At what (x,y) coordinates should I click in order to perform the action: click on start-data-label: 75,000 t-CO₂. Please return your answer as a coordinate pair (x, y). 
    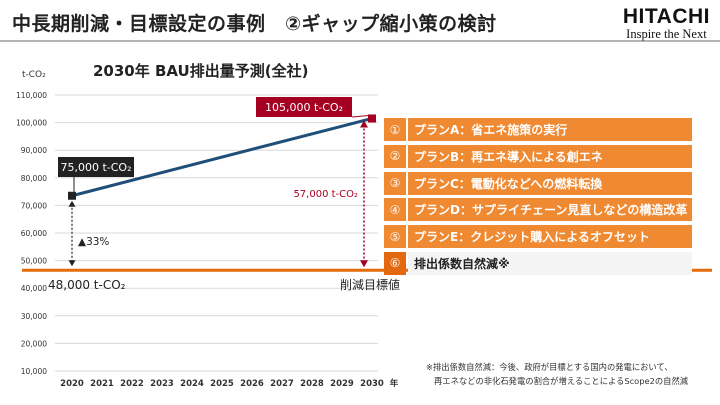
    Looking at the image, I should click on (95, 167).